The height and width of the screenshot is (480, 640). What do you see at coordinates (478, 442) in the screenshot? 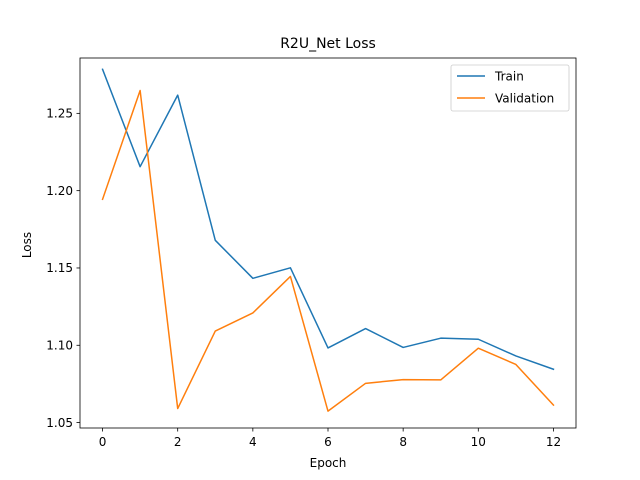
I see `x-tick-label: 10` at bounding box center [478, 442].